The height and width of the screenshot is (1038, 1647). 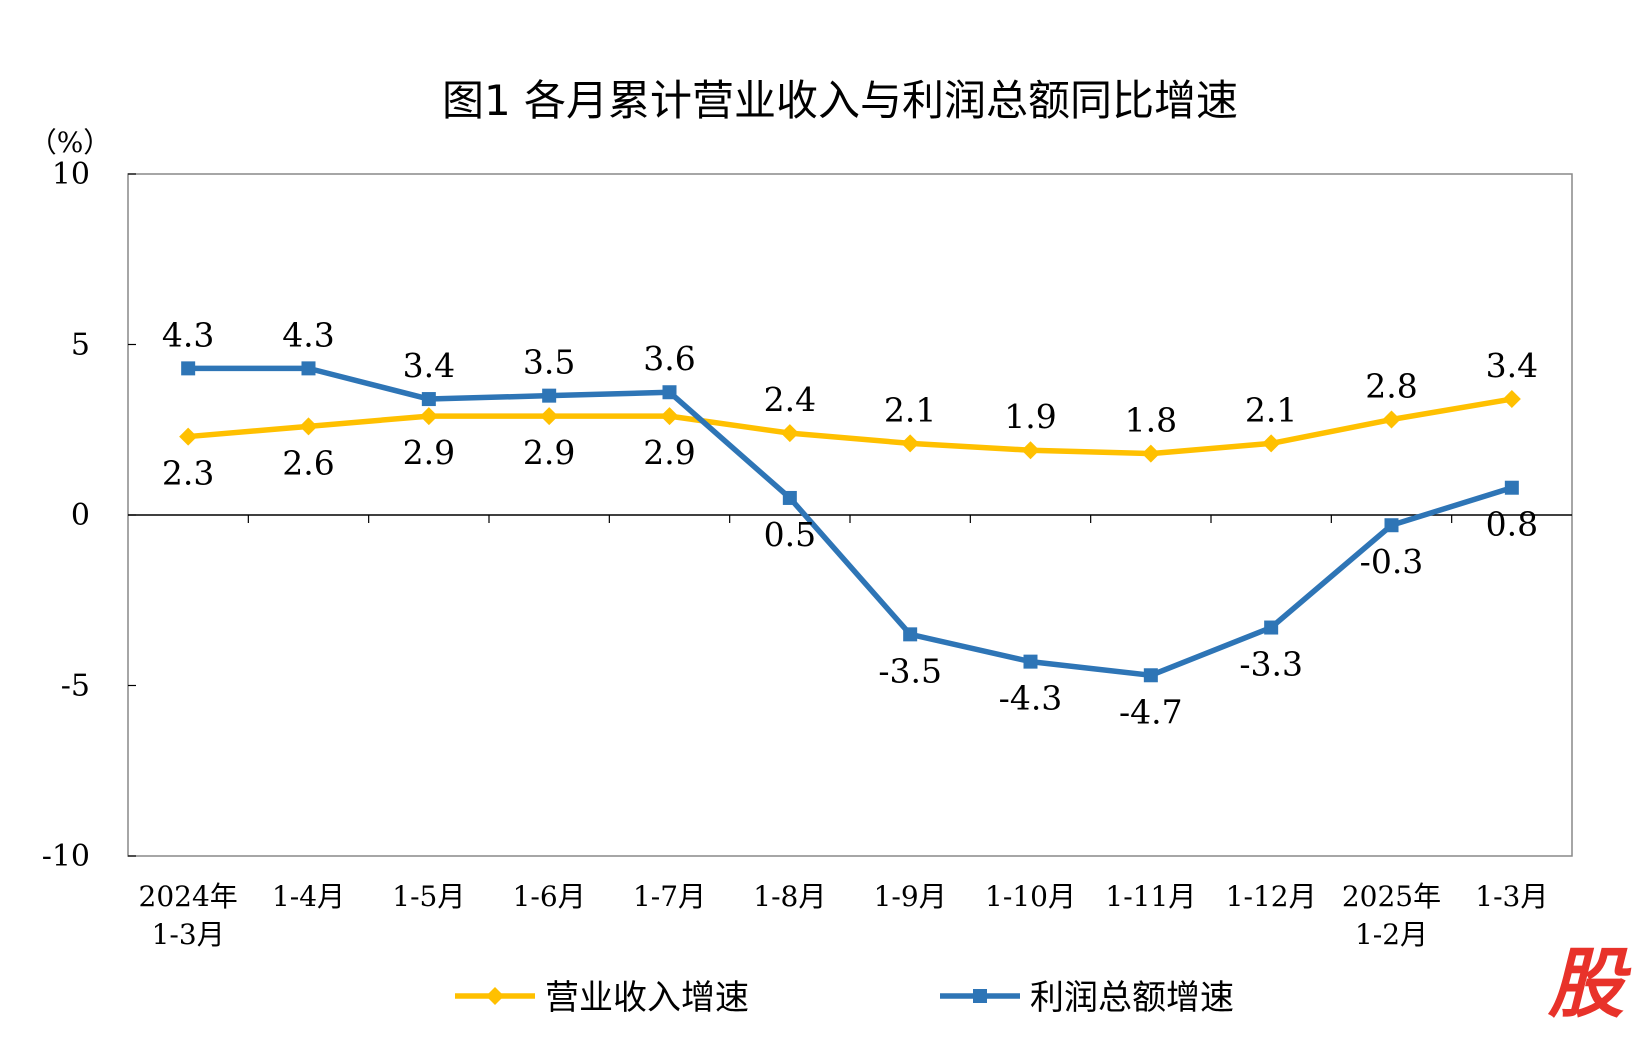 I want to click on y-tick-label: -10, so click(x=66, y=856).